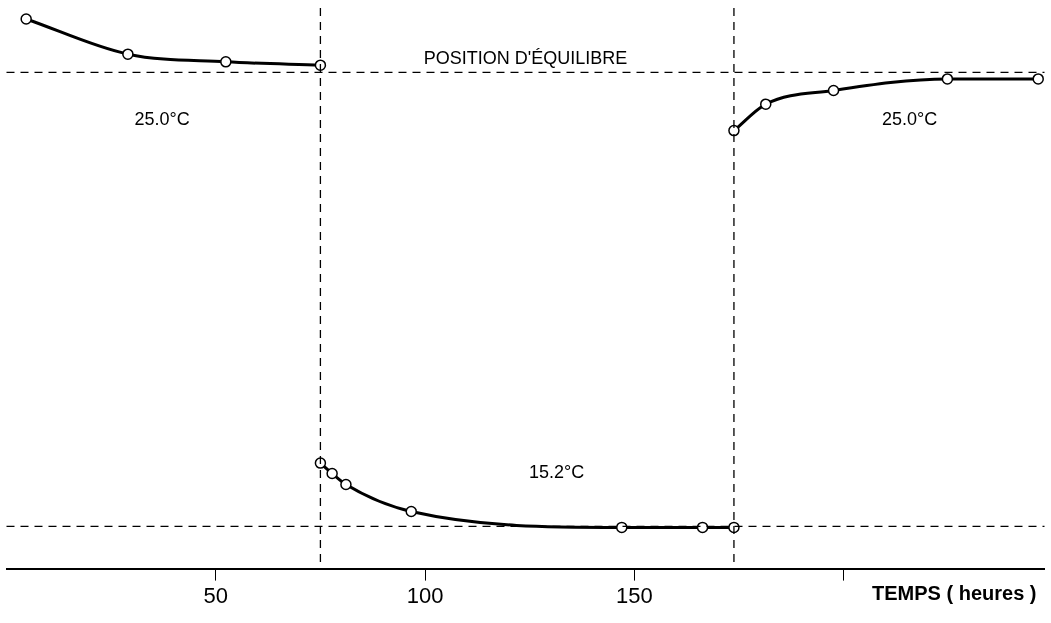 The height and width of the screenshot is (623, 1051). What do you see at coordinates (425, 595) in the screenshot?
I see `x-tick-label: 100` at bounding box center [425, 595].